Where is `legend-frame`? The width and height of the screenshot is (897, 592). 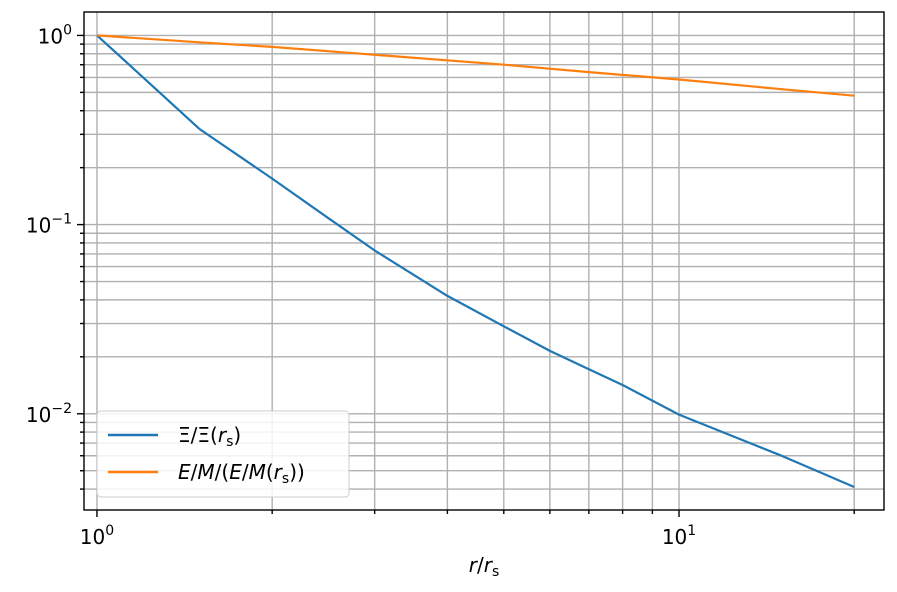 legend-frame is located at coordinates (223, 454).